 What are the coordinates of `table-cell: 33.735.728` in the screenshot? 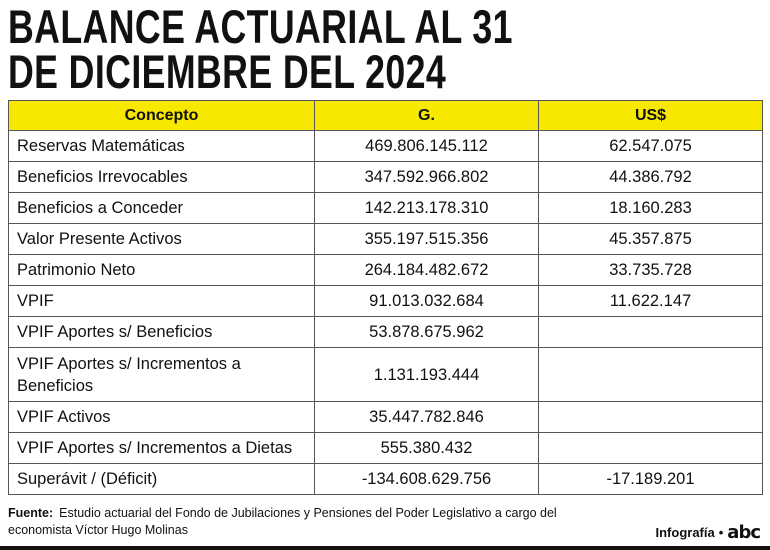 It's located at (650, 270).